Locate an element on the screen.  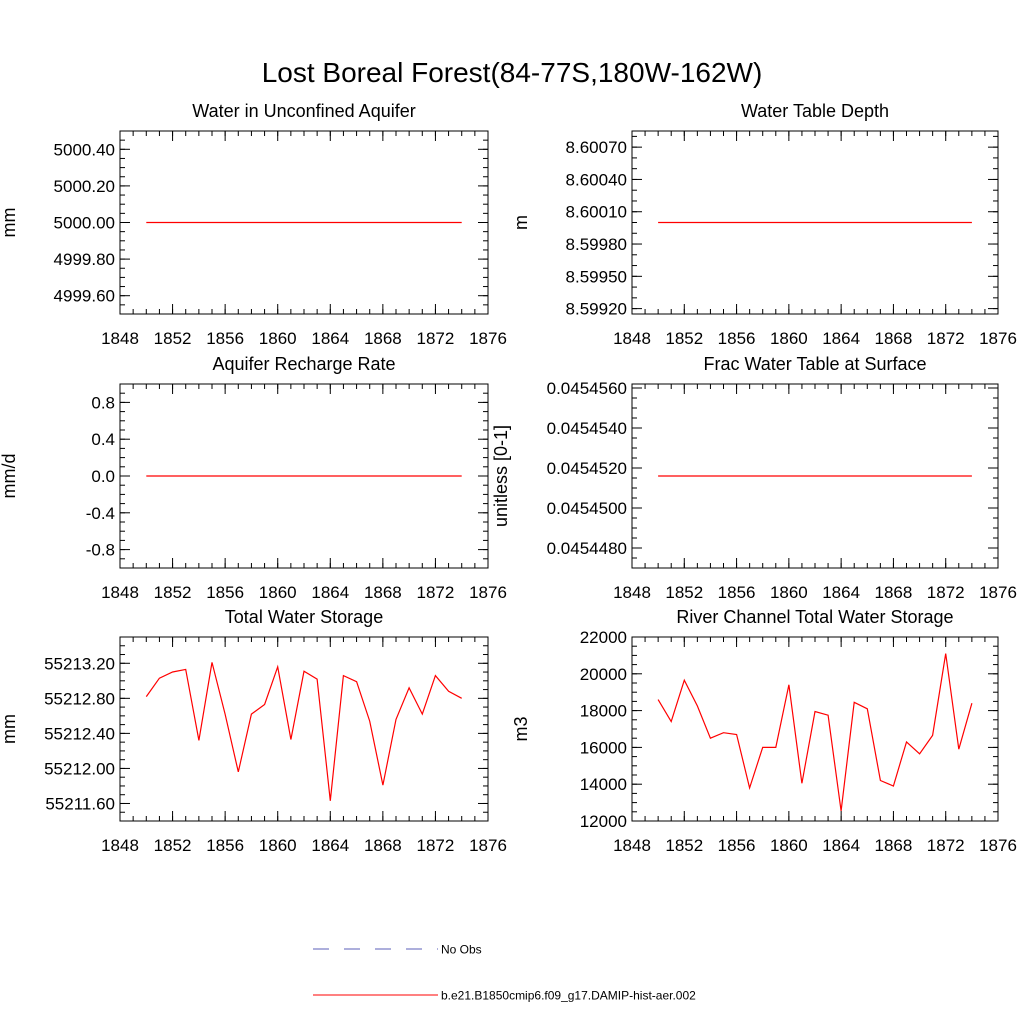
y-tick-label: 0.0454540 is located at coordinates (587, 428).